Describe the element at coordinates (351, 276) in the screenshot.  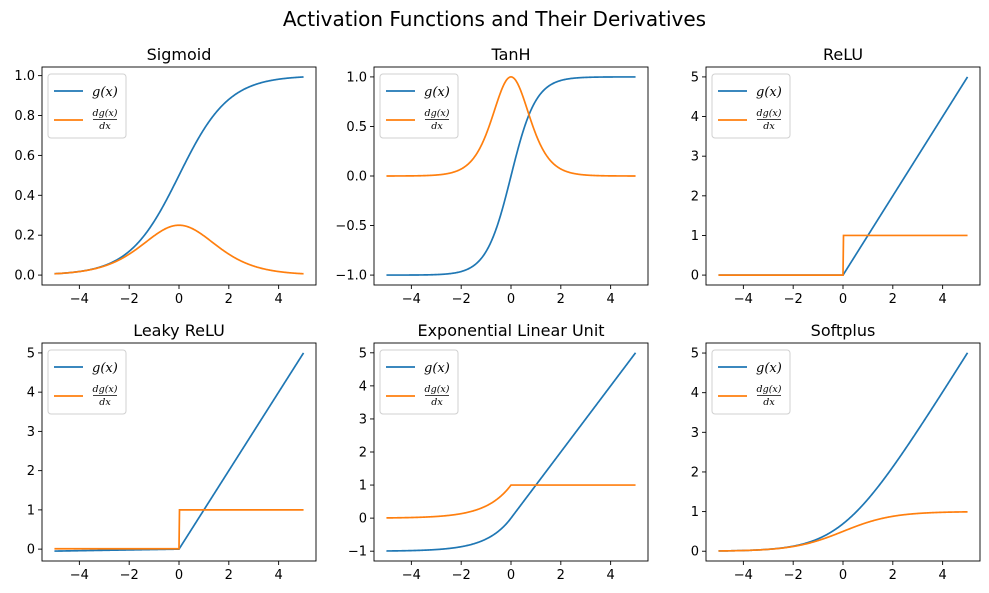
I see `y-tick-label: −1.0` at that location.